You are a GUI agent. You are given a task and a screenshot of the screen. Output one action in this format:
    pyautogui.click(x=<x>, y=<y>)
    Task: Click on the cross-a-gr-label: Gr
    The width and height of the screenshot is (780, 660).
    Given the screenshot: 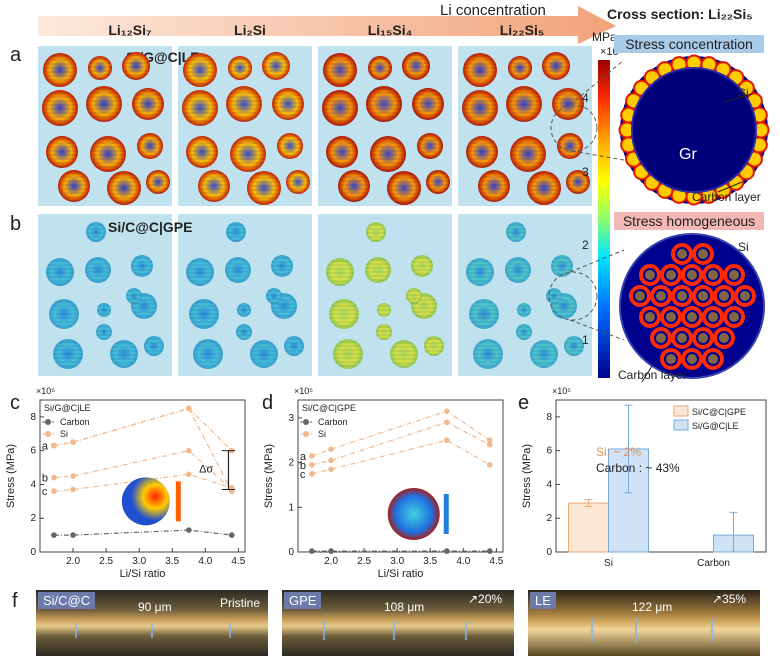 What is the action you would take?
    pyautogui.click(x=688, y=154)
    